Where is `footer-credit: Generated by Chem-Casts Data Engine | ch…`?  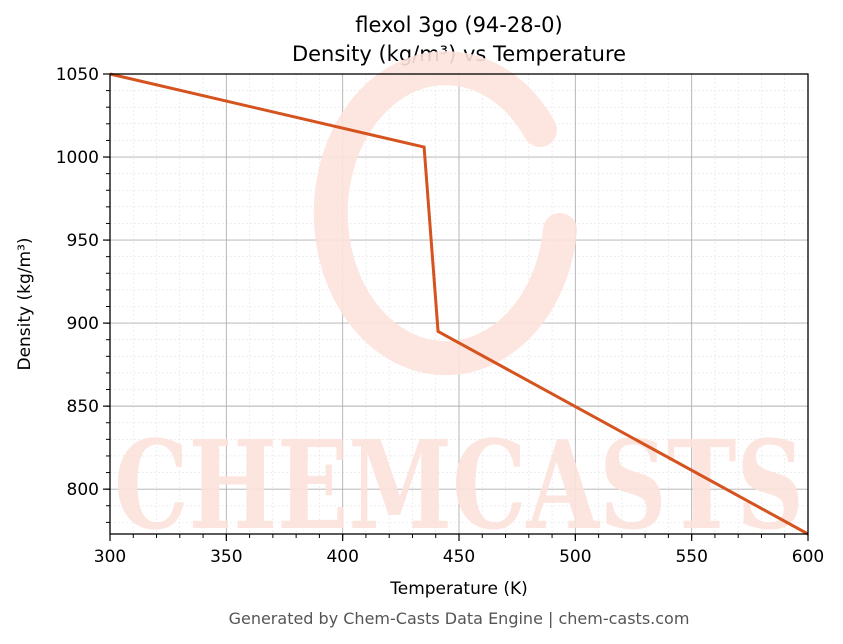 footer-credit: Generated by Chem-Casts Data Engine | ch… is located at coordinates (459, 618).